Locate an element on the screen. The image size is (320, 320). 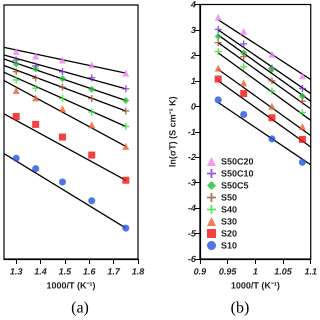
y-tick-label: -6 is located at coordinates (192, 259).